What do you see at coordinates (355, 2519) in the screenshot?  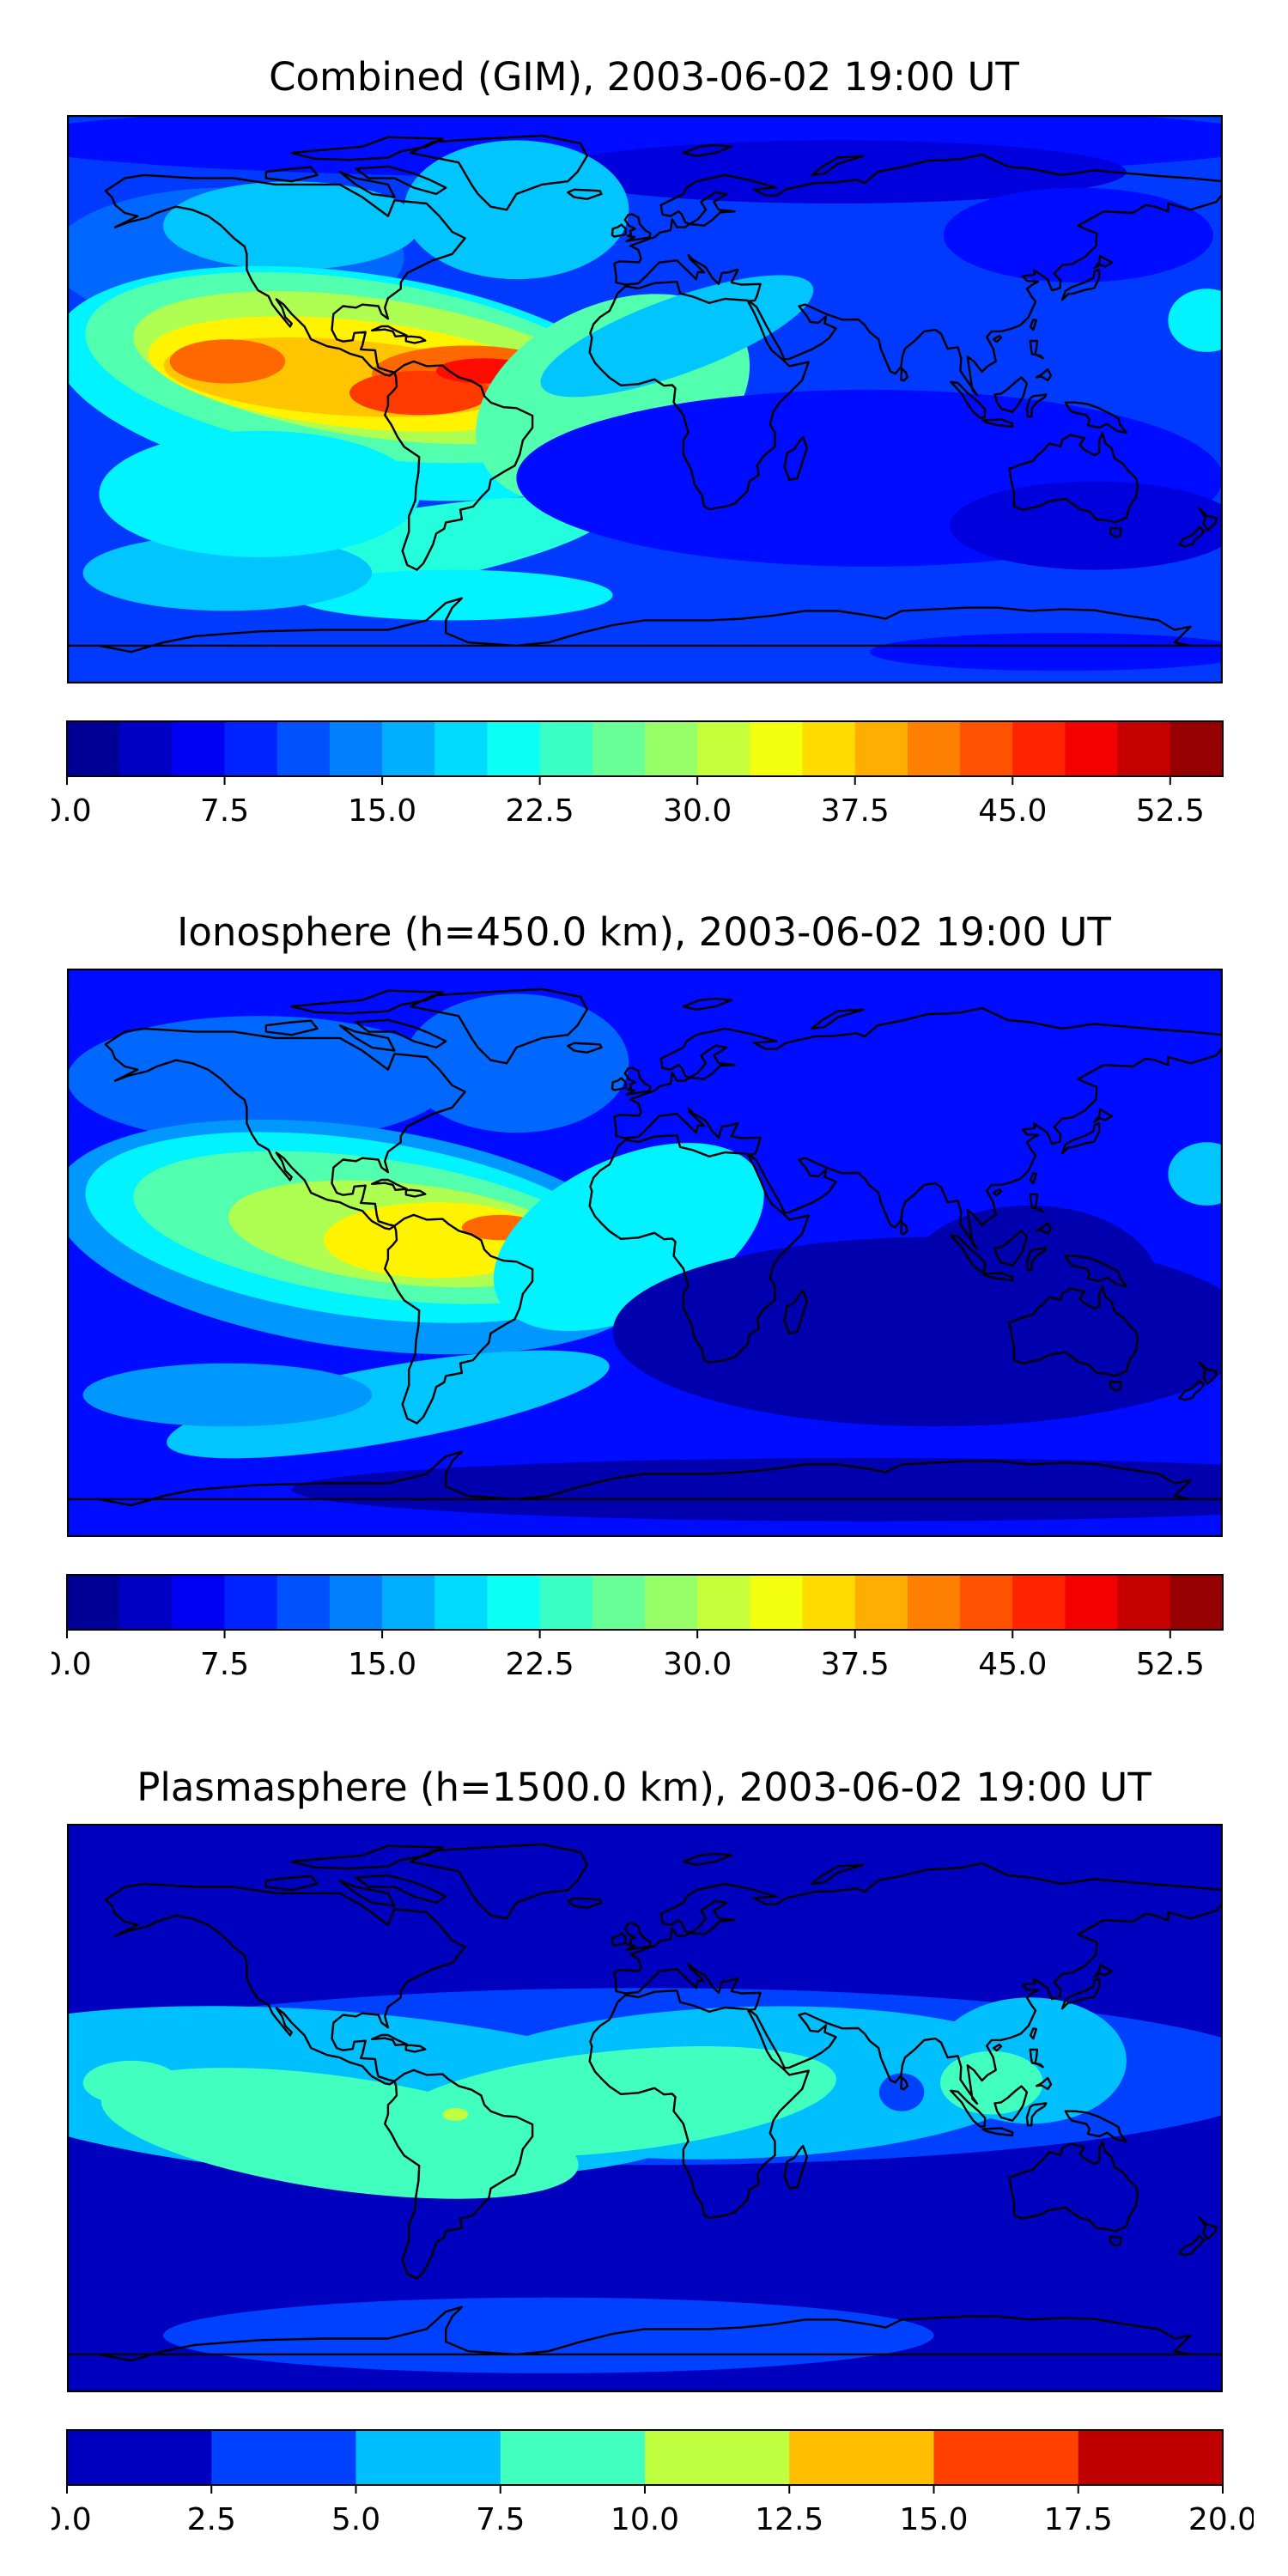 I see `colorbar-tick-label: 5.0` at bounding box center [355, 2519].